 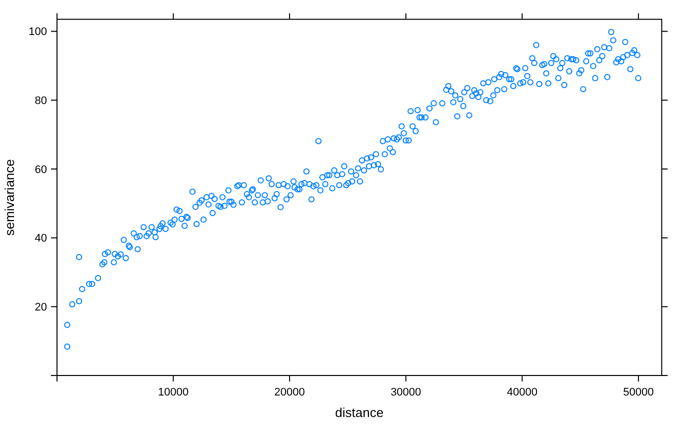 I want to click on y-tick-label: 100, so click(x=37, y=32).